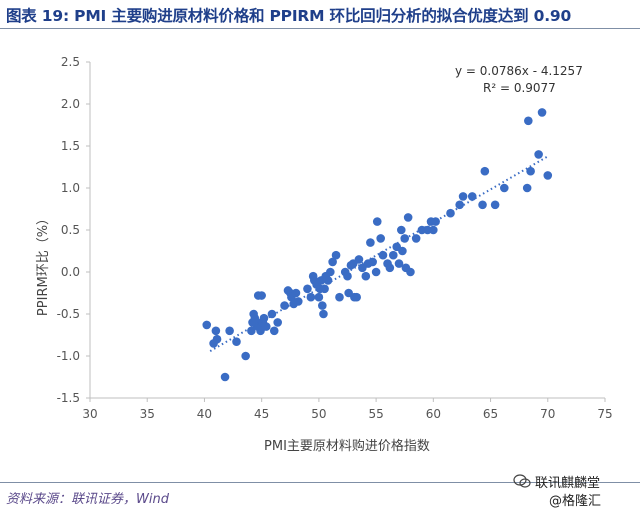 Image resolution: width=640 pixels, height=511 pixels. I want to click on trend-r2: R² = 0.9077, so click(519, 88).